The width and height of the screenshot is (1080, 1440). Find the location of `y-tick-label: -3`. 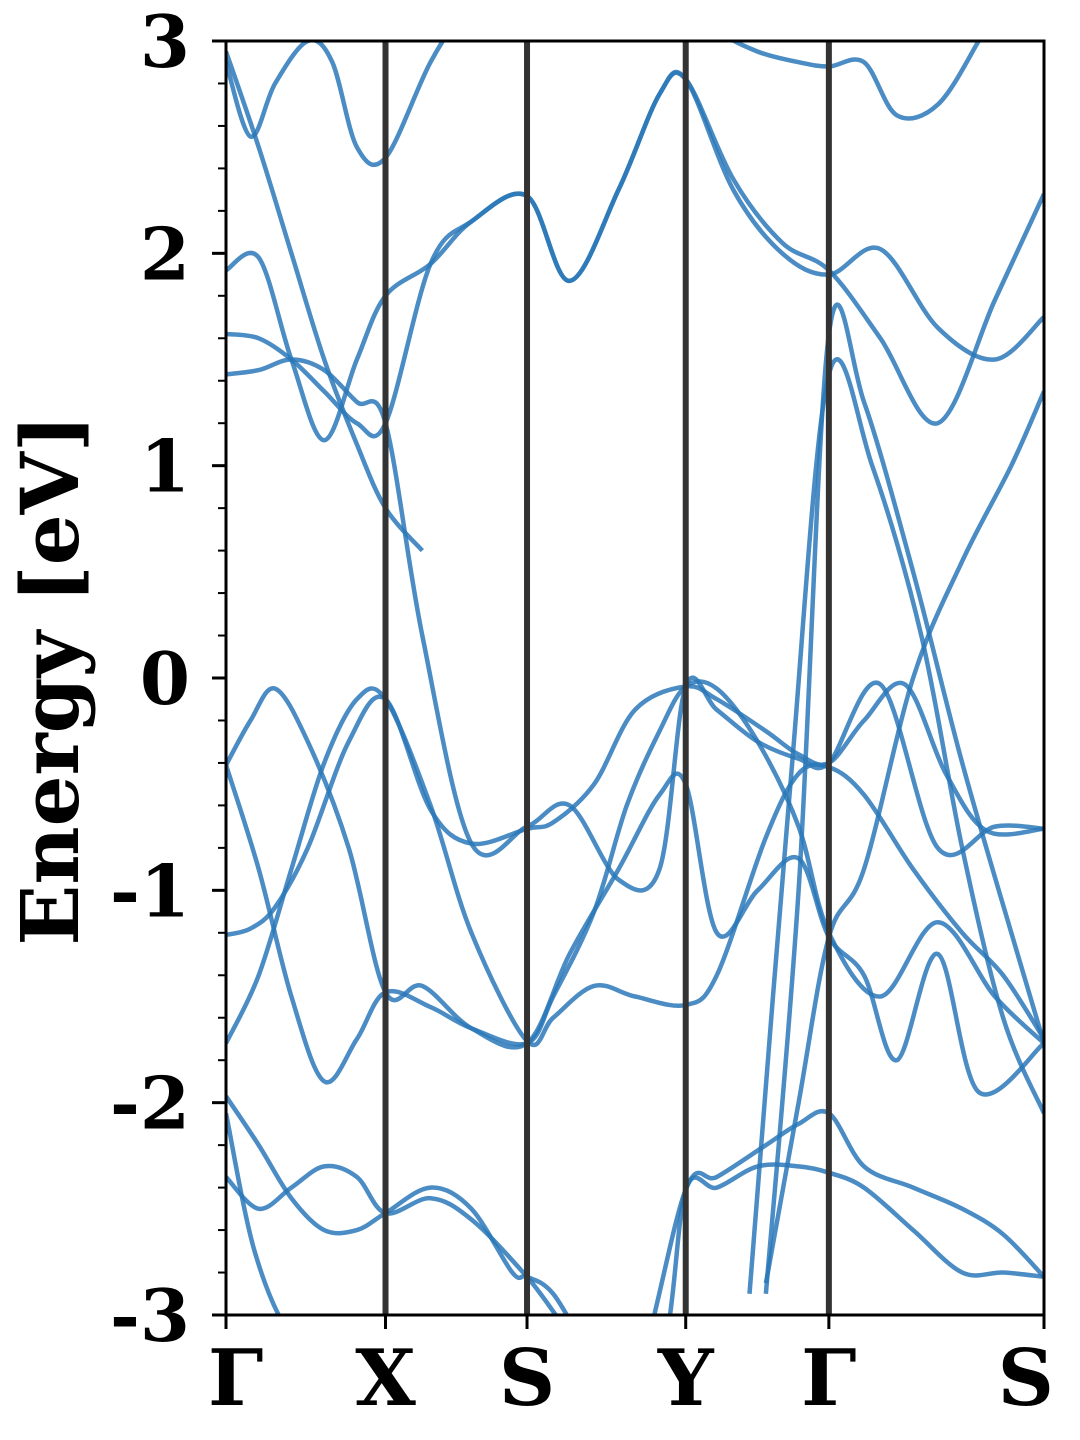

y-tick-label: -3 is located at coordinates (150, 1315).